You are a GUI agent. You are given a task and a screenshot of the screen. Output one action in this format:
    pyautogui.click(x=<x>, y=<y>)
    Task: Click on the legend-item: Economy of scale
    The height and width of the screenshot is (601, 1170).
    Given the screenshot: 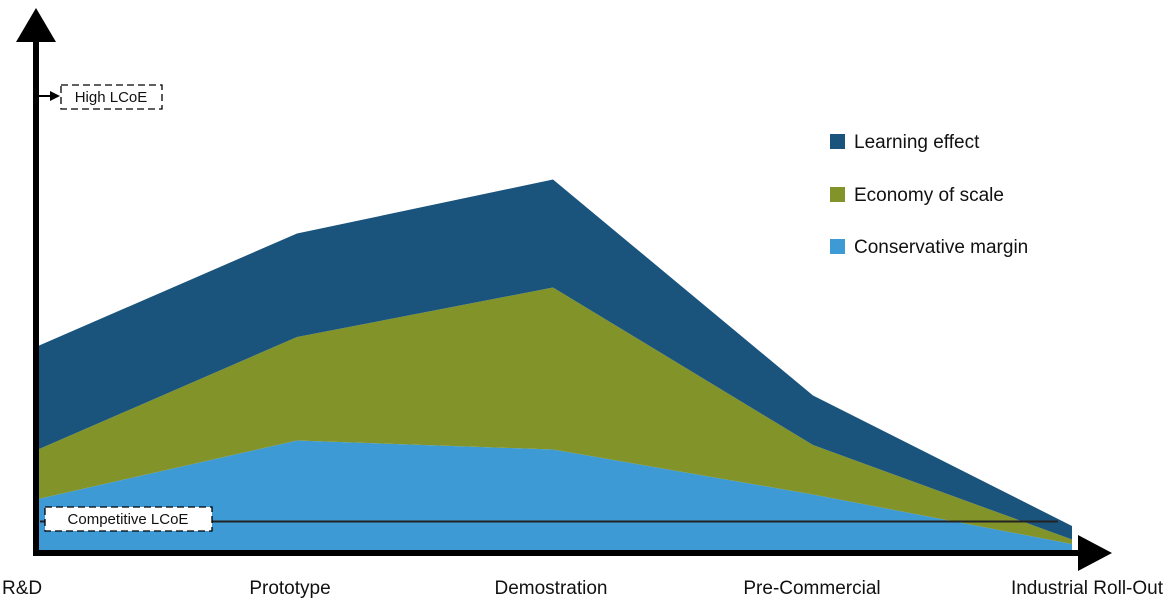 What is the action you would take?
    pyautogui.click(x=917, y=195)
    